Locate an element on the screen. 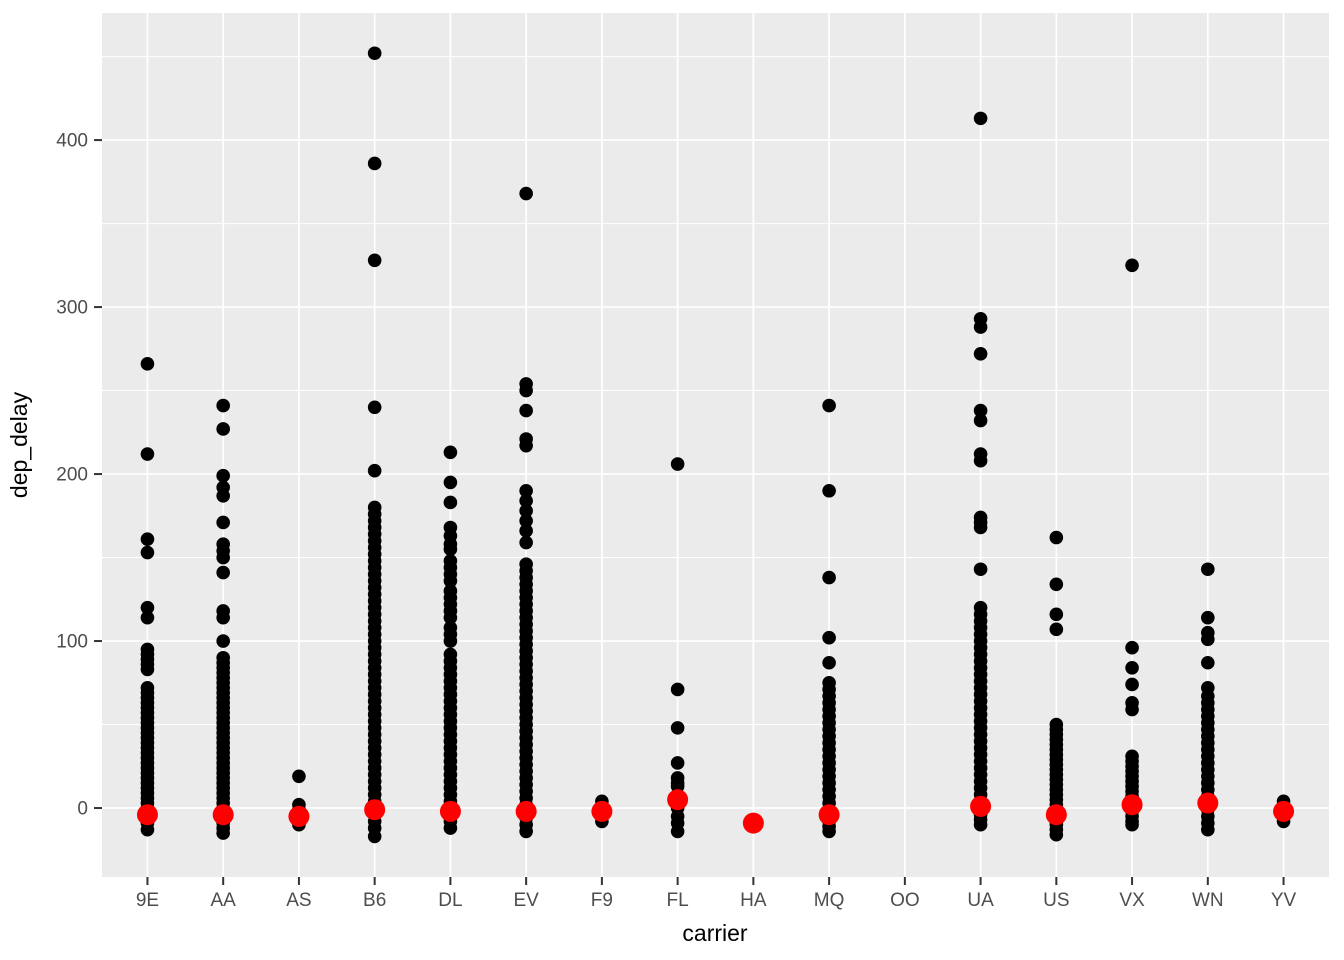  mean-points is located at coordinates (715, 811).